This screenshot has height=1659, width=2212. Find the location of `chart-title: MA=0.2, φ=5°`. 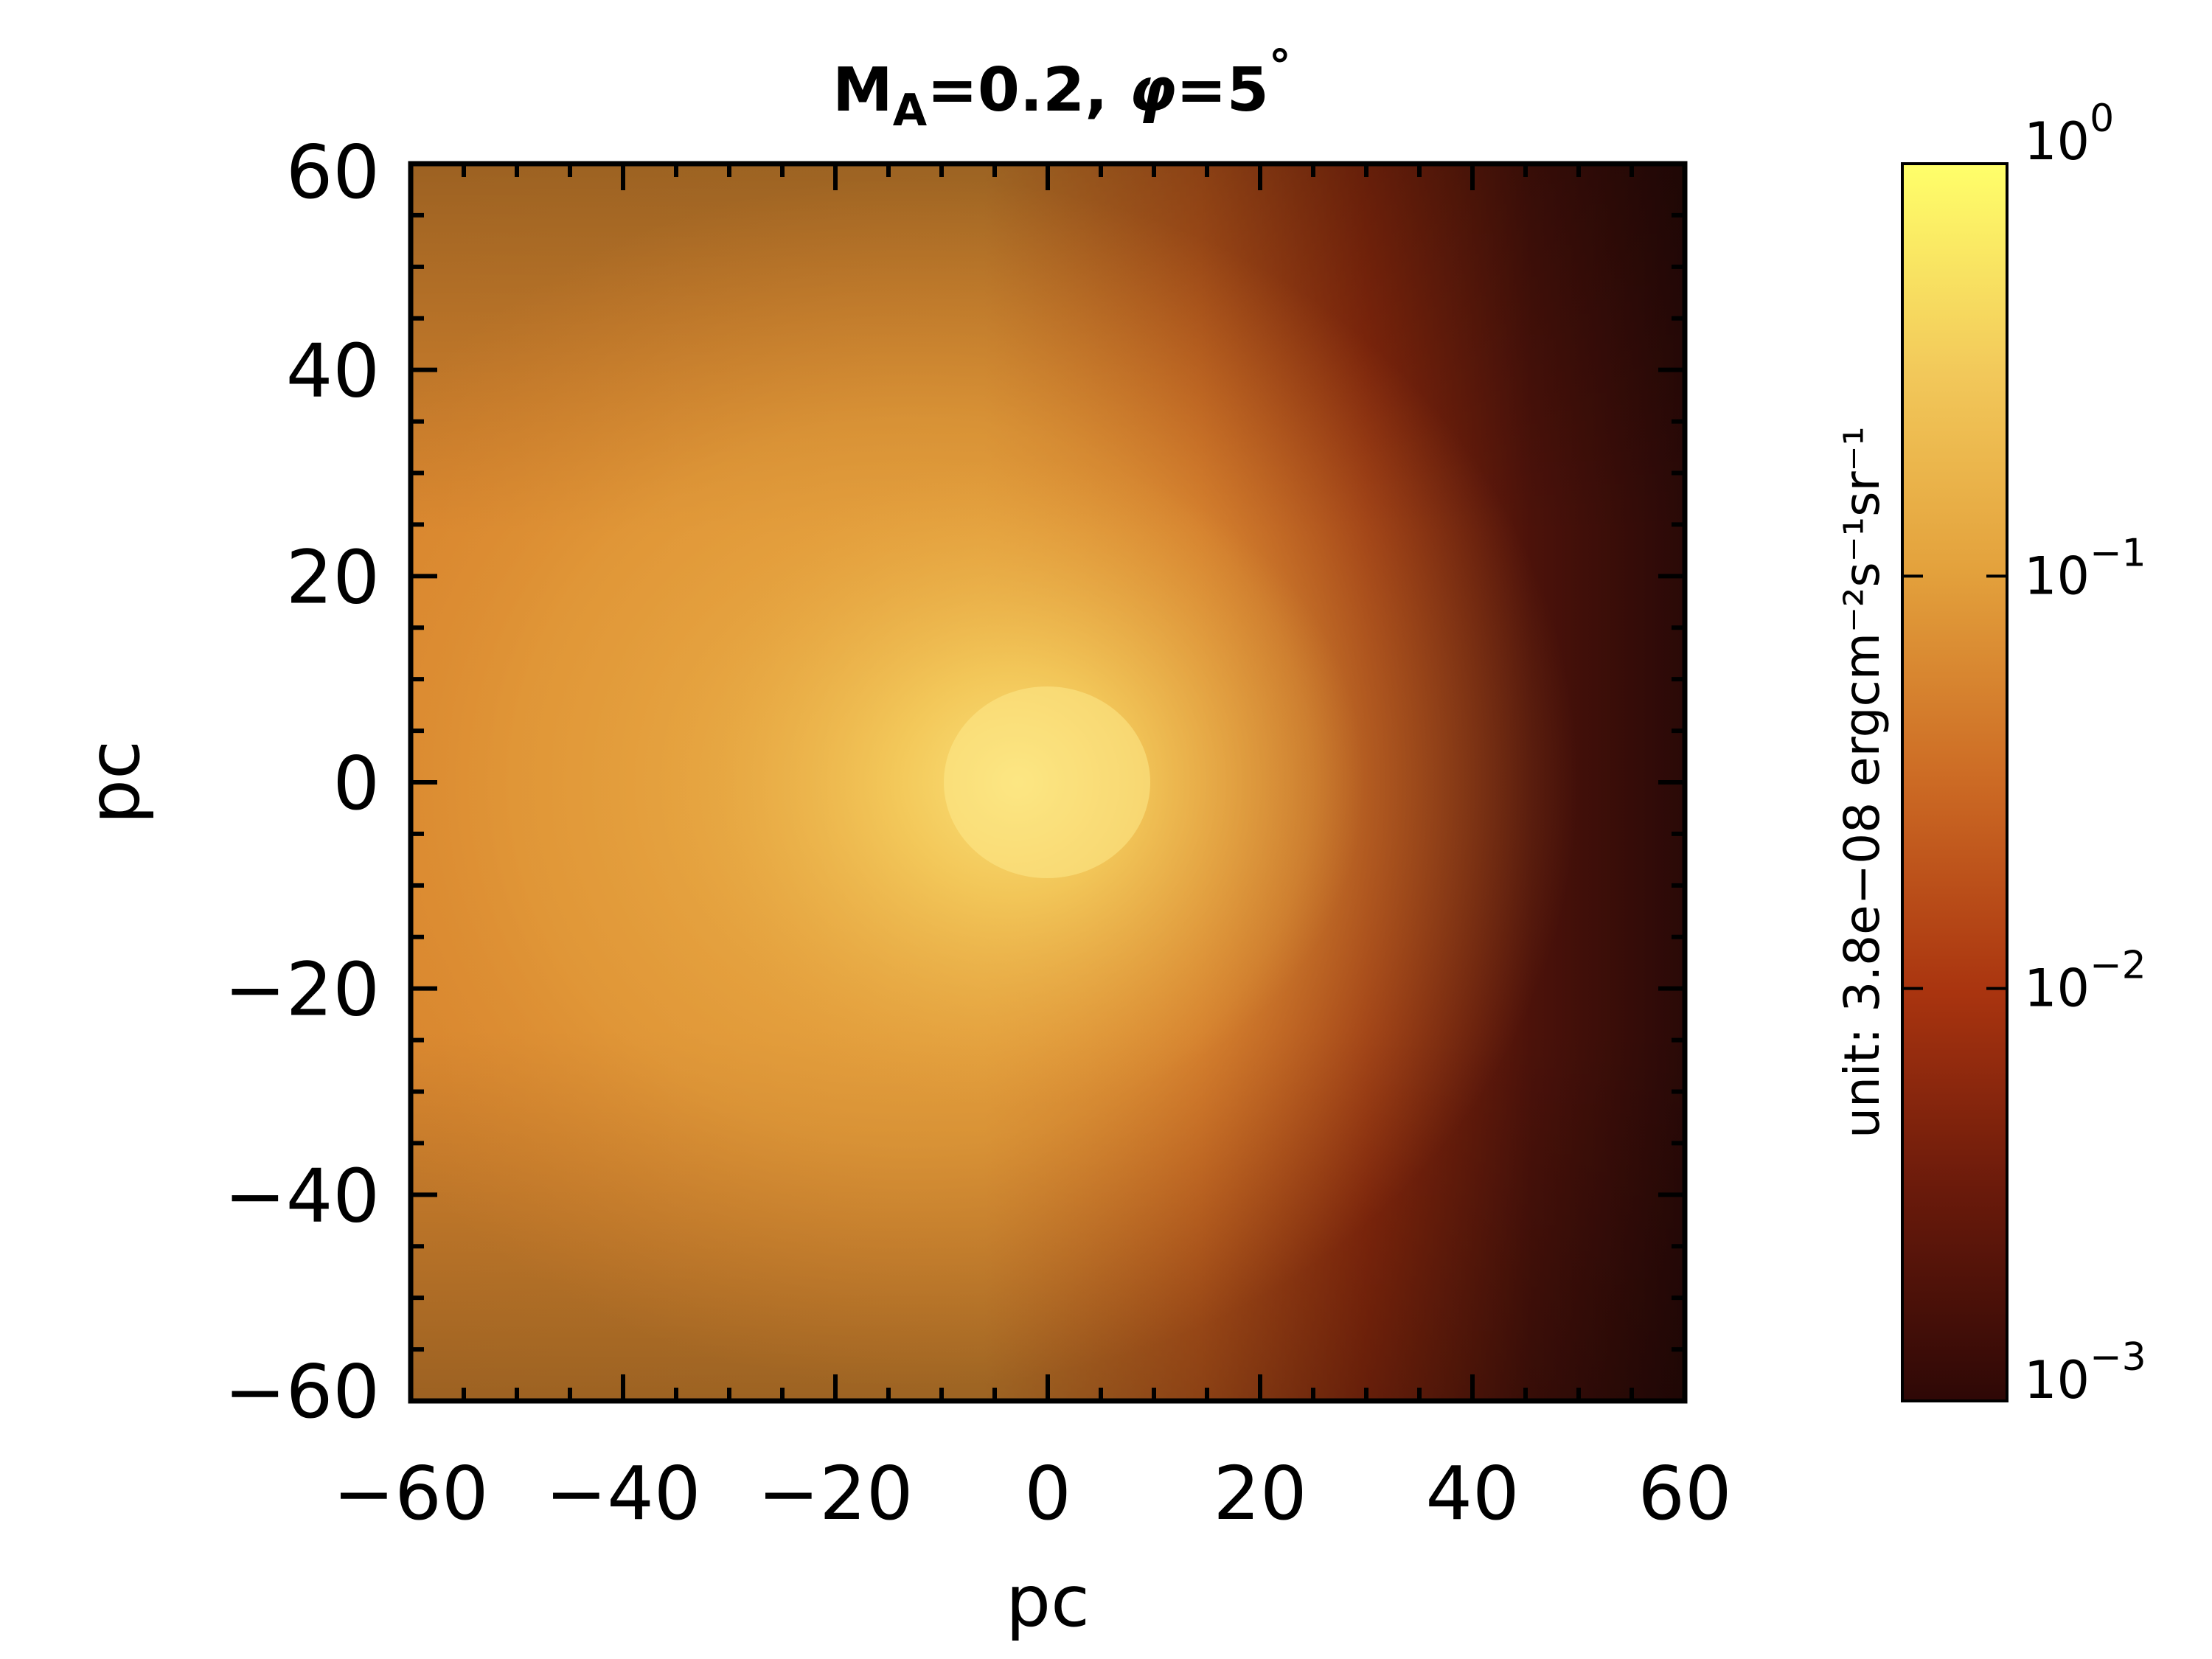

chart-title: MA=0.2, φ=5° is located at coordinates (1061, 88).